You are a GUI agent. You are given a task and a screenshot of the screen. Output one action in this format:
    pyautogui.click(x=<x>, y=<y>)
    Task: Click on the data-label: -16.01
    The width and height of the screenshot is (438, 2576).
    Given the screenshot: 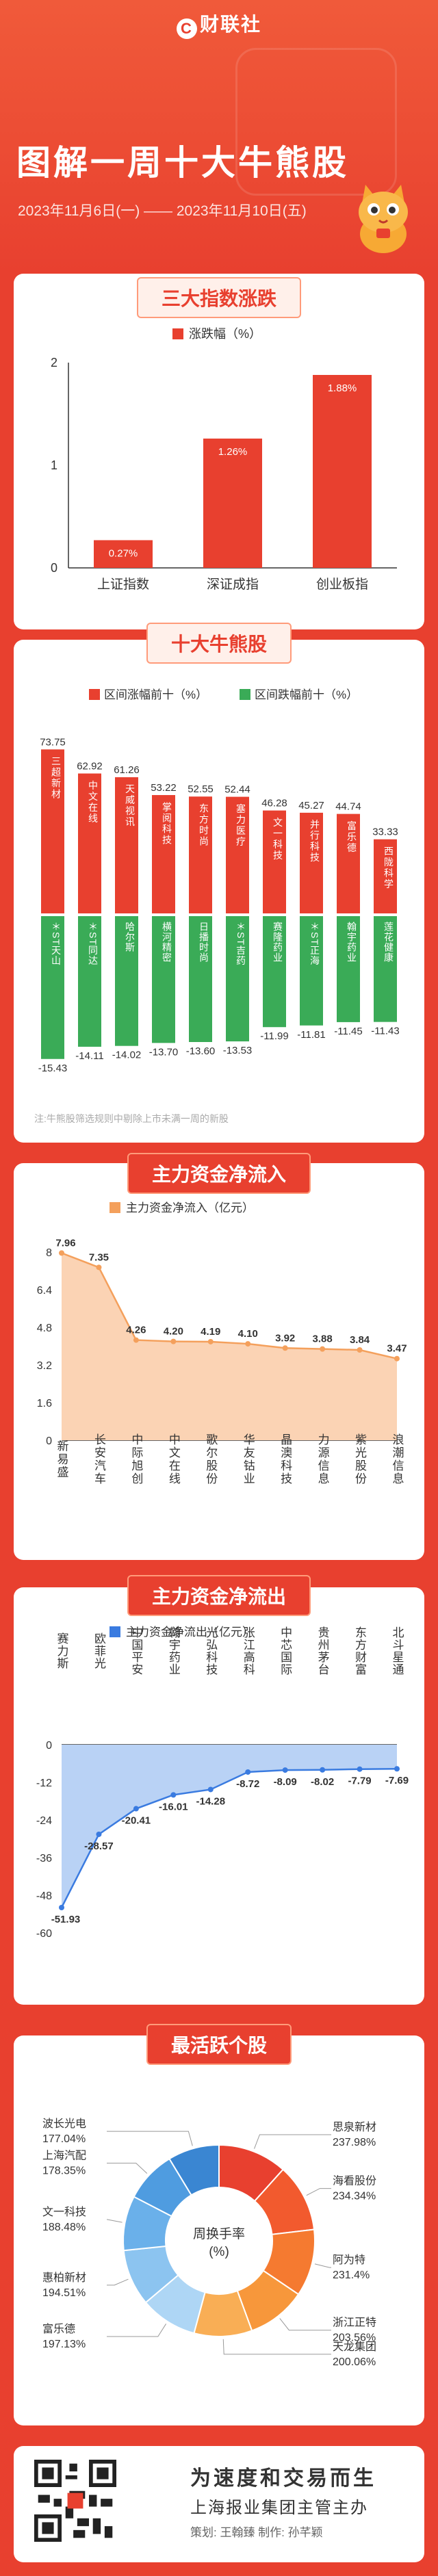 What is the action you would take?
    pyautogui.click(x=173, y=1806)
    